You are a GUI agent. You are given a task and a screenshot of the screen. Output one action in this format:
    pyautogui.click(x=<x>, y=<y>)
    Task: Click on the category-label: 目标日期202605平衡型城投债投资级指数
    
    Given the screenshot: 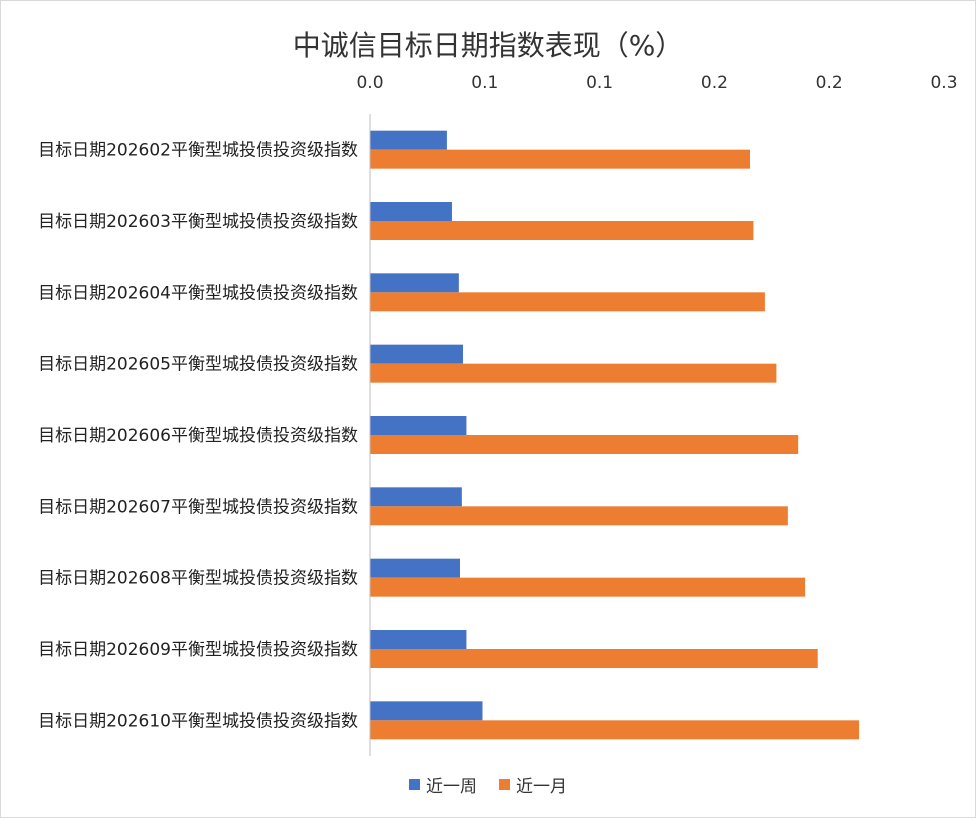 What is the action you would take?
    pyautogui.click(x=198, y=365)
    